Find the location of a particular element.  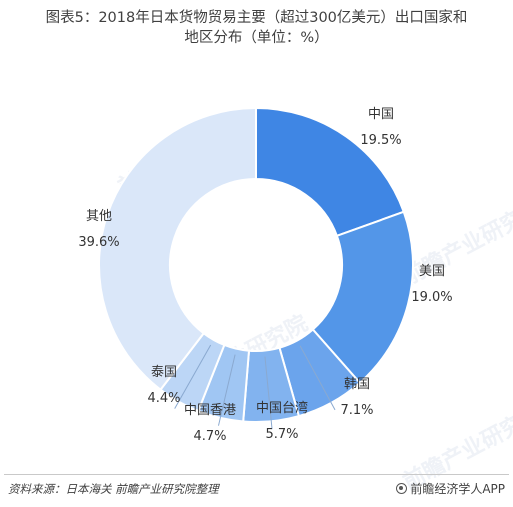

slice-value-label: 19.0% is located at coordinates (431, 297).